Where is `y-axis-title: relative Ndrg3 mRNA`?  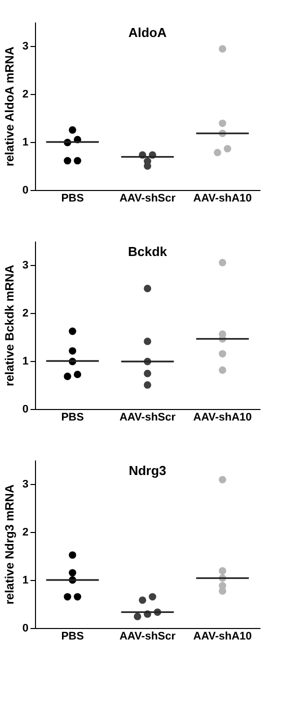
y-axis-title: relative Ndrg3 mRNA is located at coordinates (9, 544).